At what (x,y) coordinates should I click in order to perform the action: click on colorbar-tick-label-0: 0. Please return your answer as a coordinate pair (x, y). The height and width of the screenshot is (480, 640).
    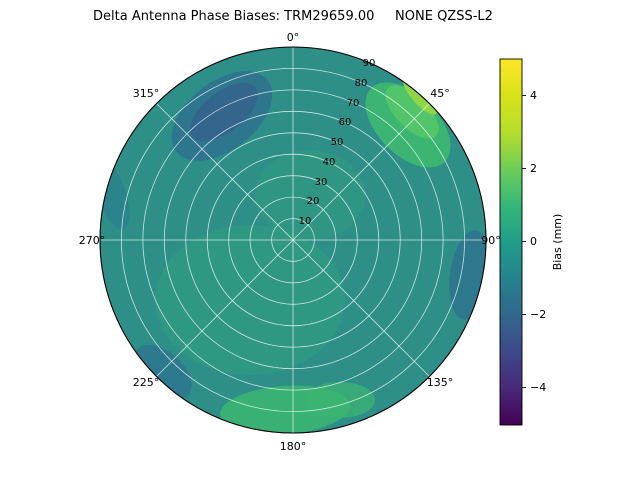
    Looking at the image, I should click on (533, 241).